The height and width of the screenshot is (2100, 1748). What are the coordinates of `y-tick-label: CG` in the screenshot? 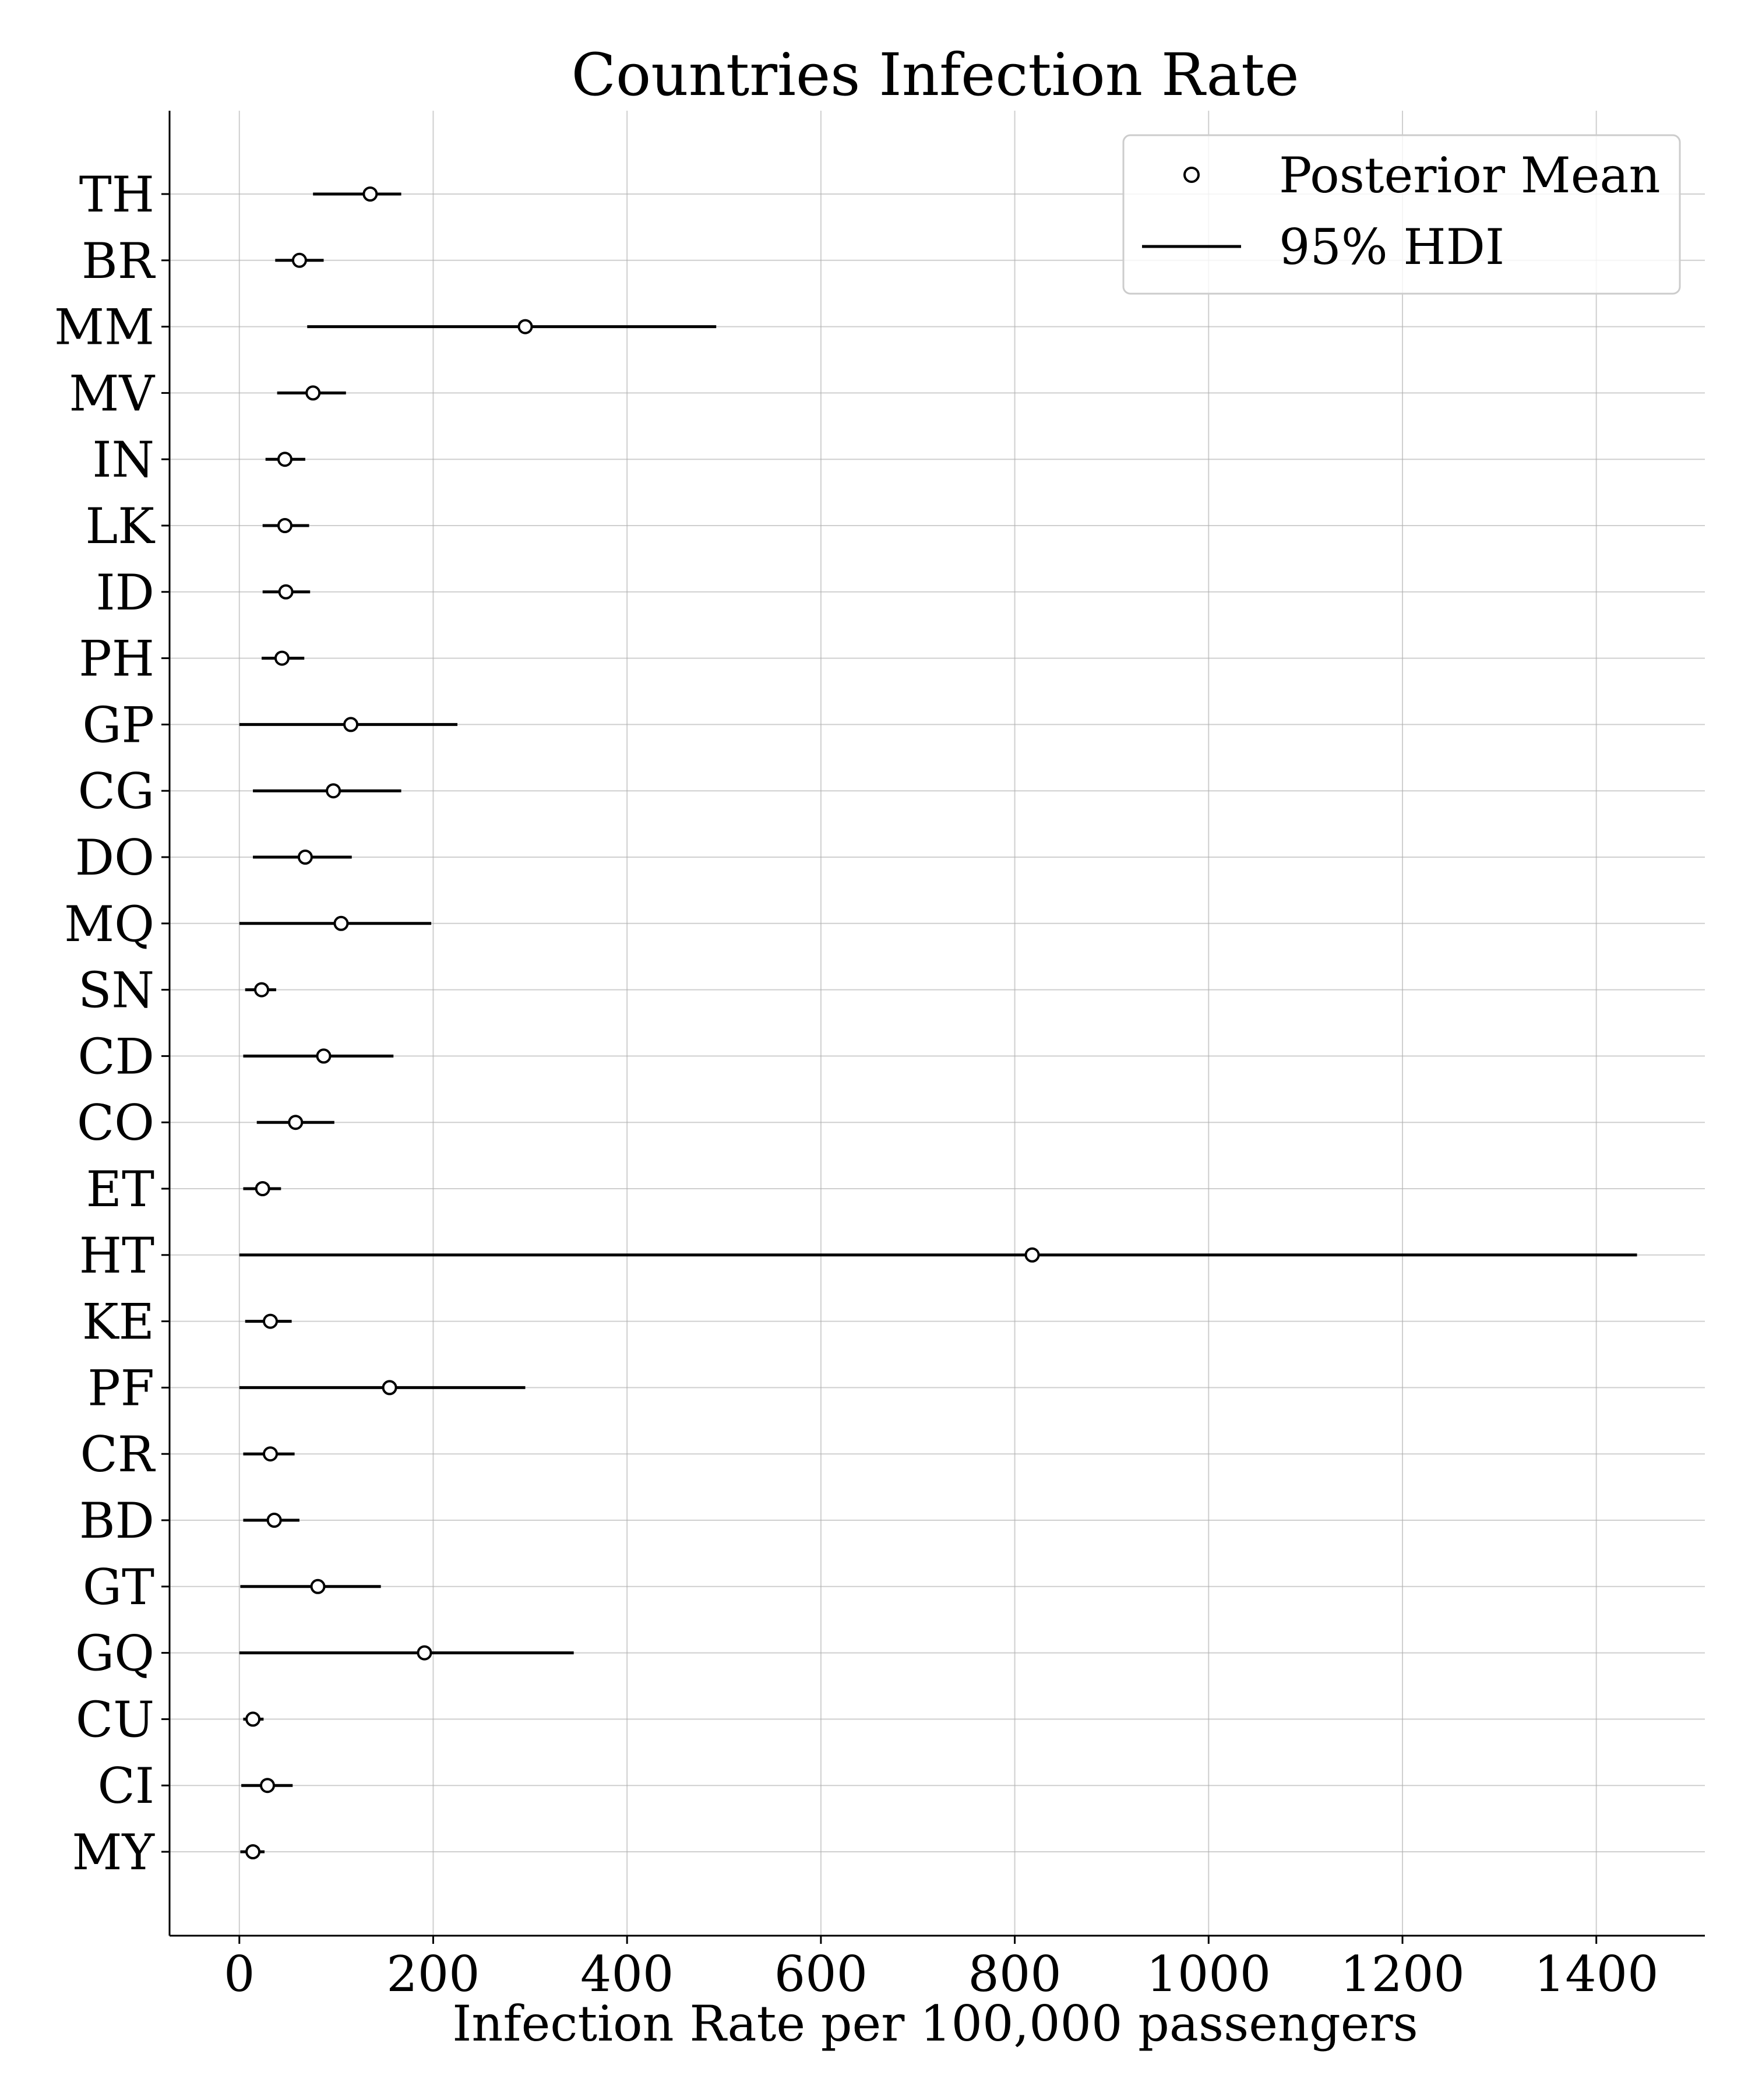 It's located at (116, 791).